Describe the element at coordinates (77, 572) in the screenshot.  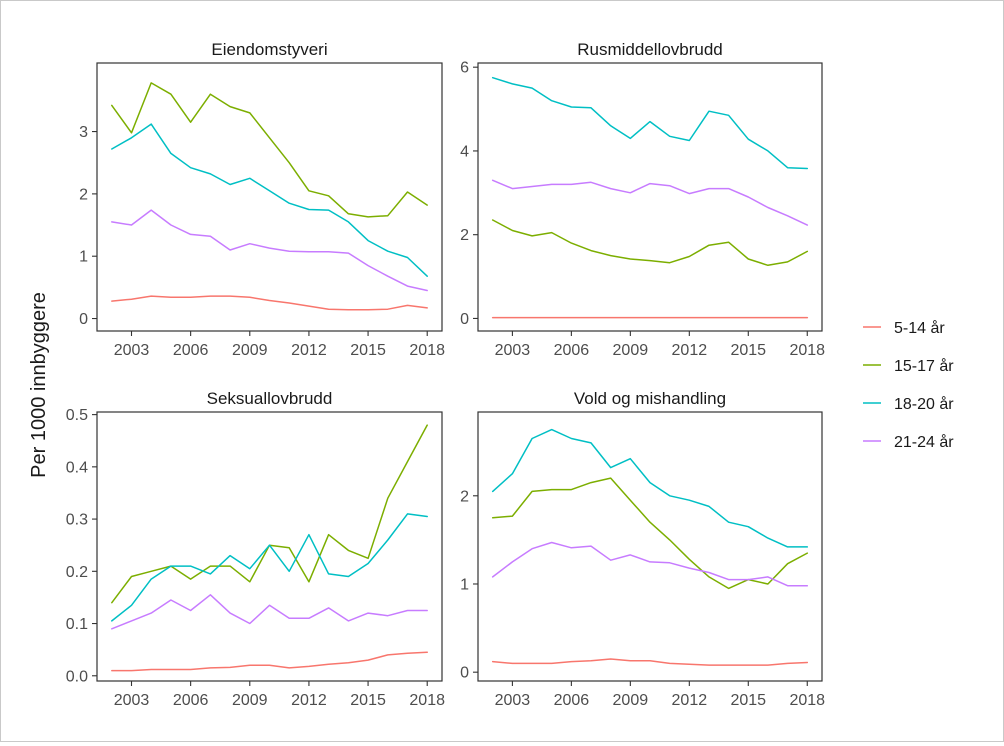
I see `y-tick-label: 0.2` at that location.